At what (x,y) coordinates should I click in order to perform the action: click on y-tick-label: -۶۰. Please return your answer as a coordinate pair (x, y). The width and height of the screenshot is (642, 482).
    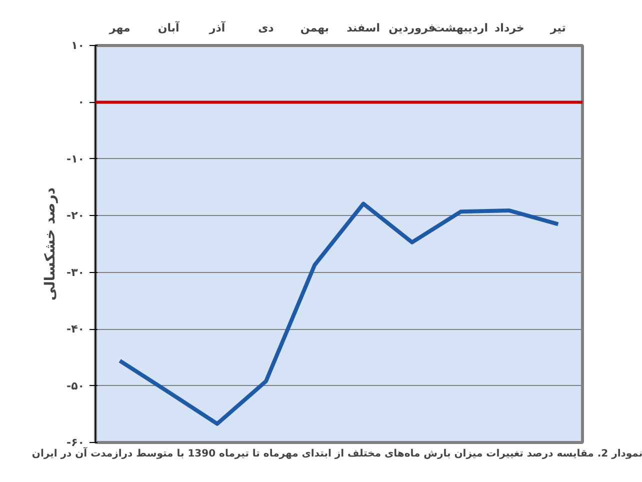
    Looking at the image, I should click on (75, 442).